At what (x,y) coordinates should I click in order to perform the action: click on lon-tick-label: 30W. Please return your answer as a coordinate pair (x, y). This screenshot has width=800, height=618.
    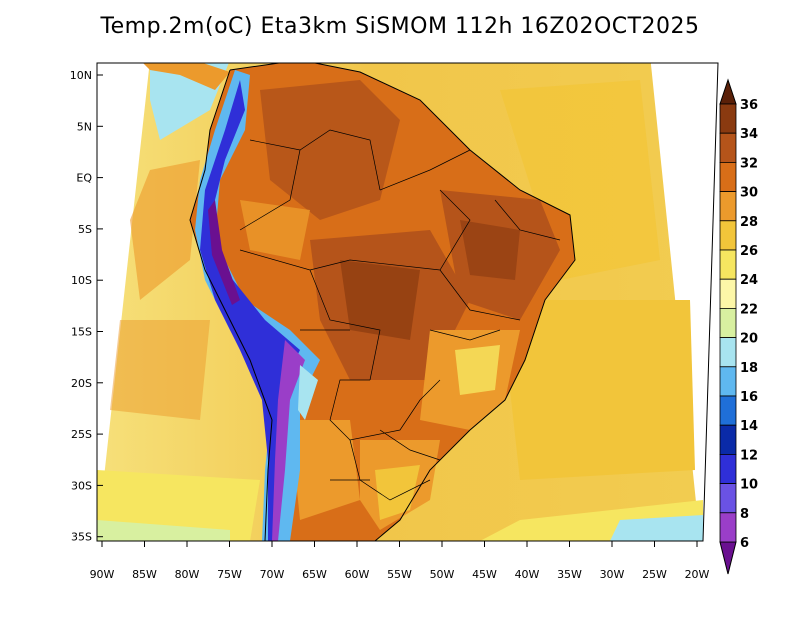
    Looking at the image, I should click on (612, 574).